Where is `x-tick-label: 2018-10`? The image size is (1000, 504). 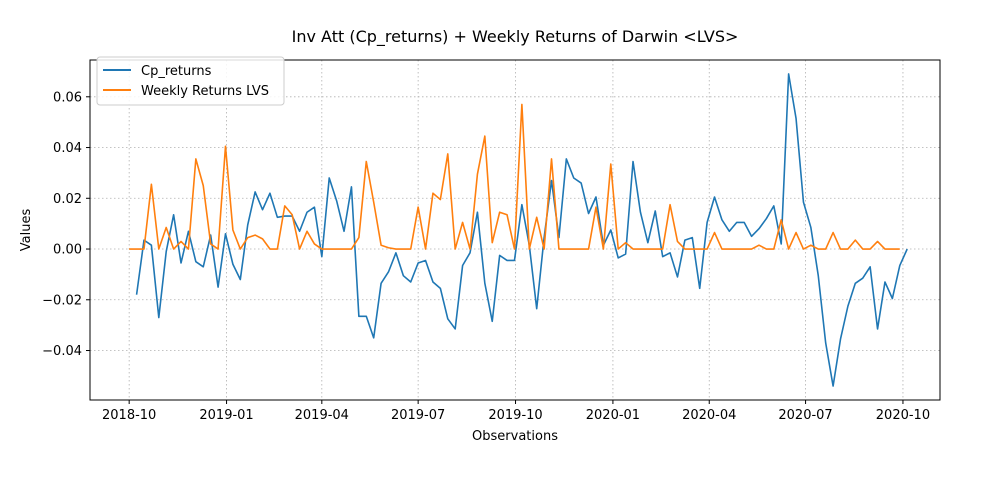
x-tick-label: 2018-10 is located at coordinates (129, 415).